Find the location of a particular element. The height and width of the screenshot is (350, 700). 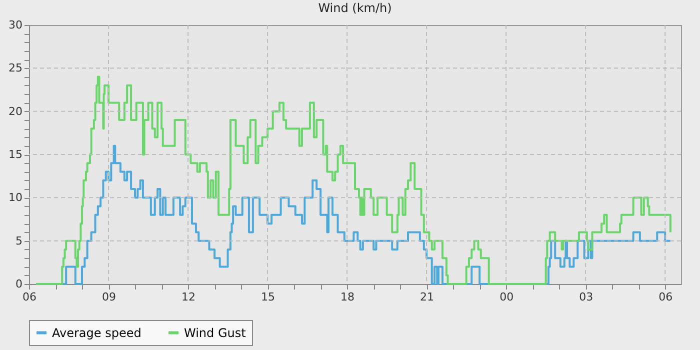

y-tick-label: 30 is located at coordinates (15, 25).